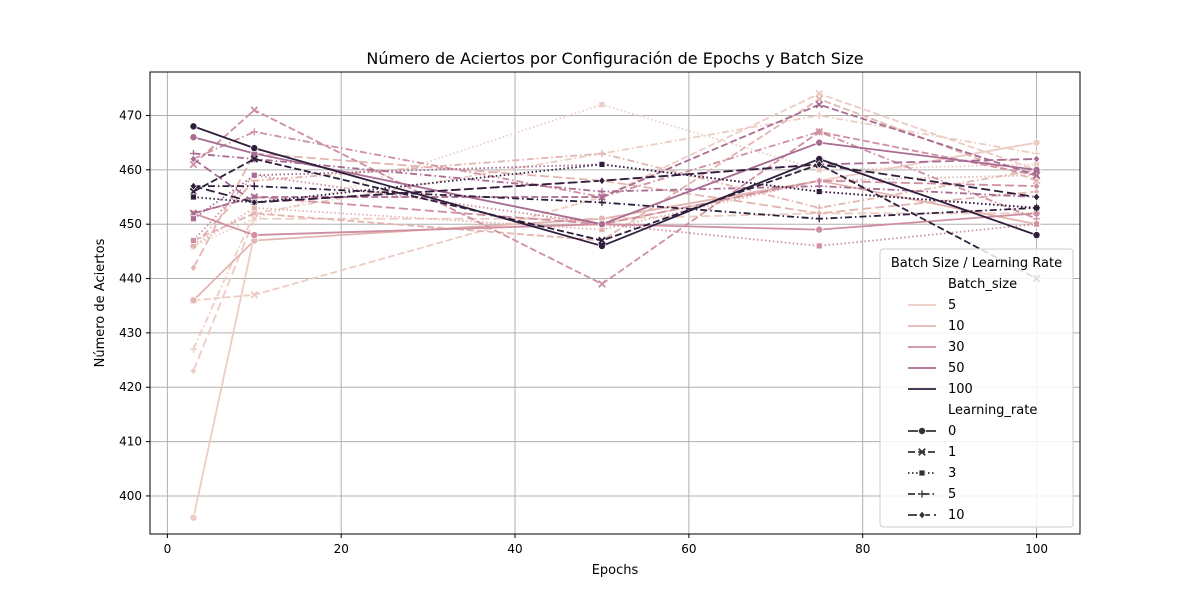 This screenshot has height=600, width=1200. What do you see at coordinates (956, 326) in the screenshot?
I see `legend-hue-label: 10` at bounding box center [956, 326].